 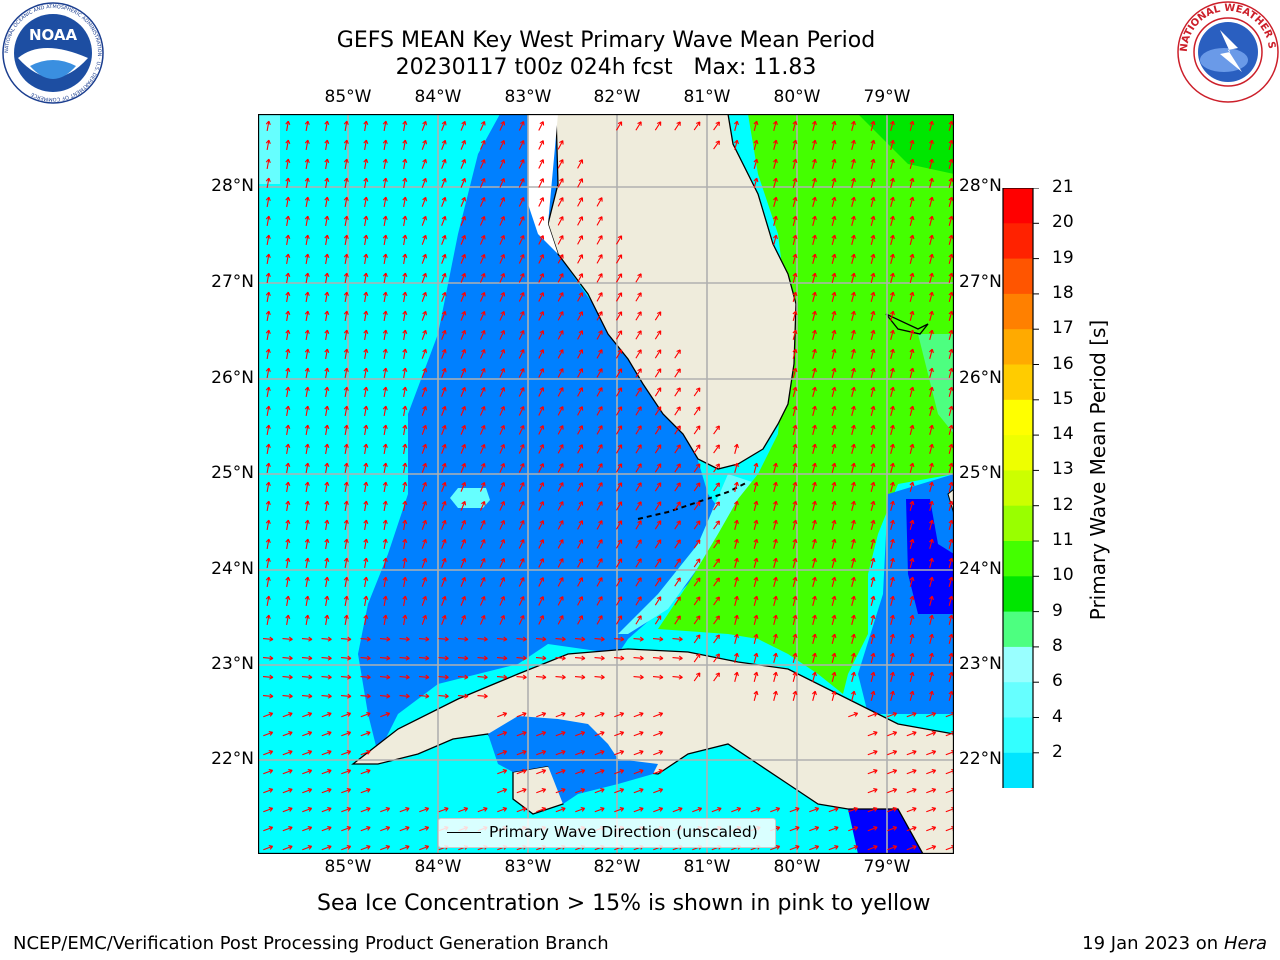 I want to click on lon-label-bottom: 81°W, so click(x=707, y=867).